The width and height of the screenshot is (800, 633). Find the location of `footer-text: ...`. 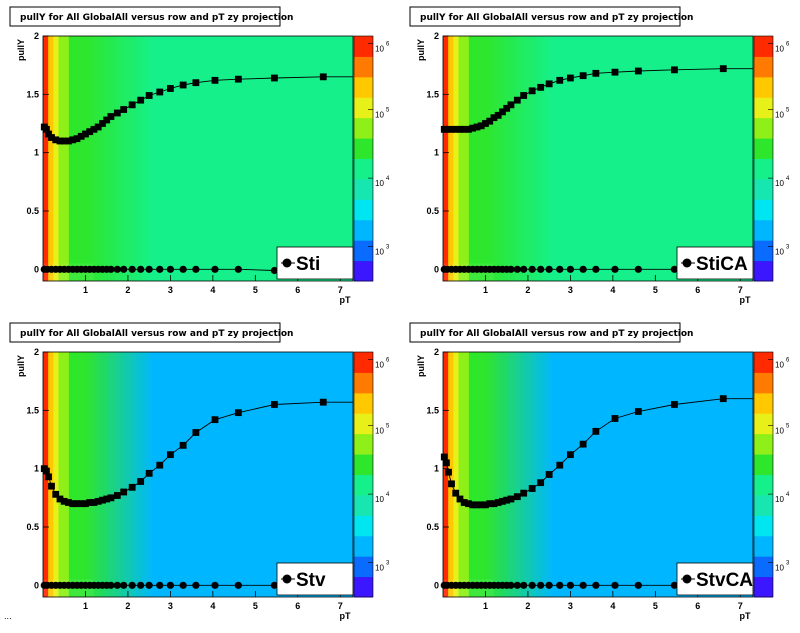

footer-text: ... is located at coordinates (8, 616).